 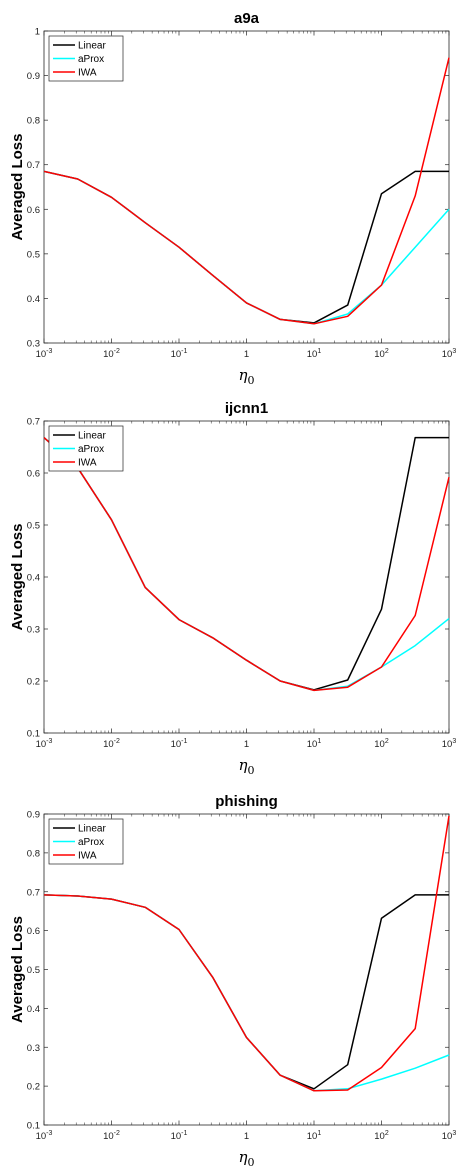 What do you see at coordinates (37, 32) in the screenshot?
I see `y-tick-label: 1` at bounding box center [37, 32].